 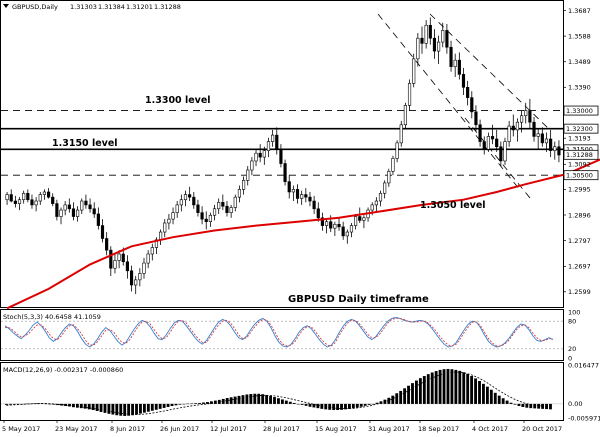 I want to click on header-low: 1.31201, so click(x=139, y=7).